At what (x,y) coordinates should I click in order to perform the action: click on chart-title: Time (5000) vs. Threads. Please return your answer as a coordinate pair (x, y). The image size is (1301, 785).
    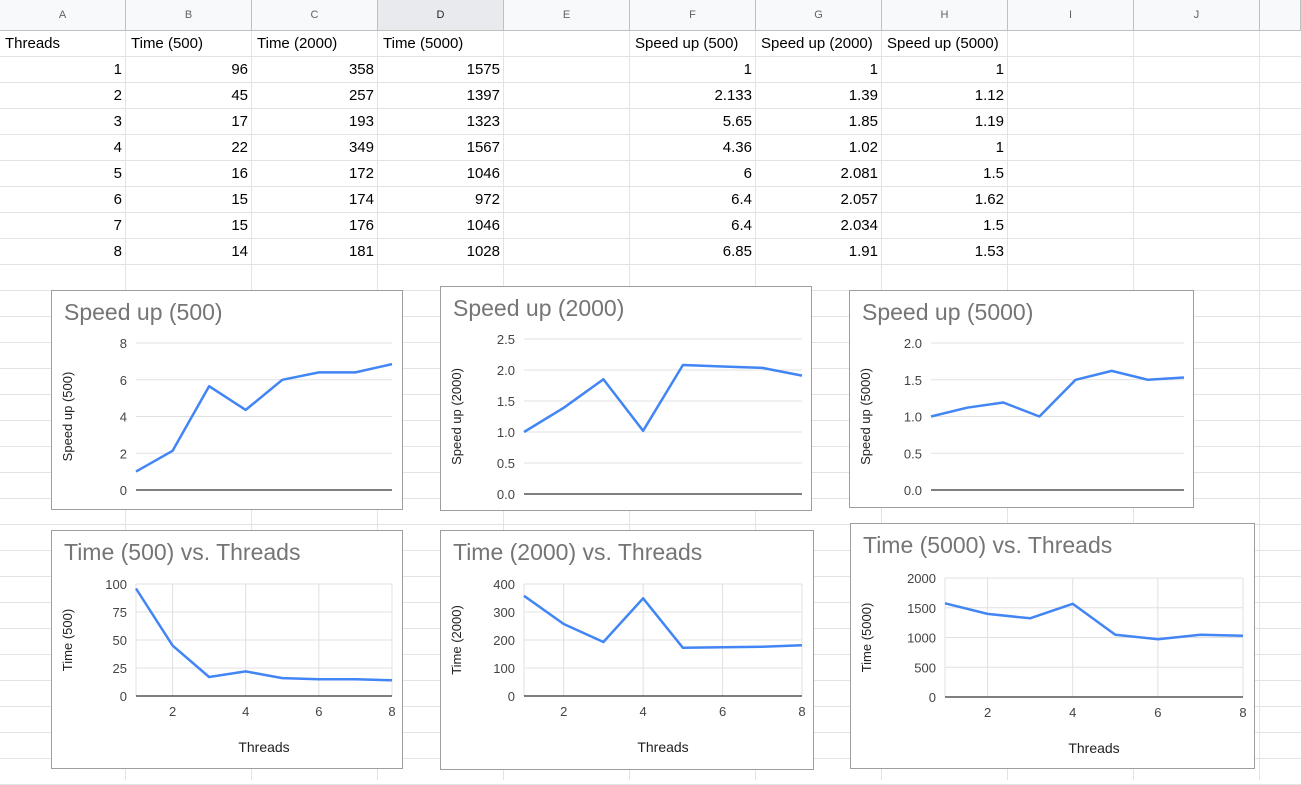
    Looking at the image, I should click on (988, 545).